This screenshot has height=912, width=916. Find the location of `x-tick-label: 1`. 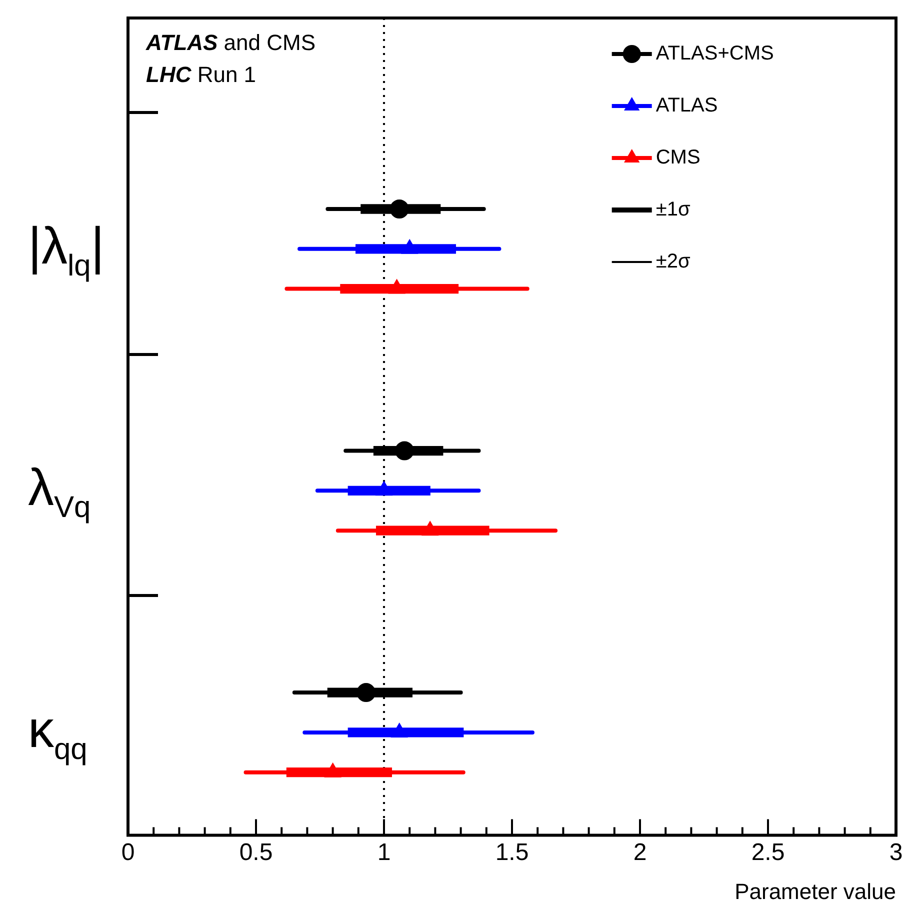

x-tick-label: 1 is located at coordinates (384, 852).